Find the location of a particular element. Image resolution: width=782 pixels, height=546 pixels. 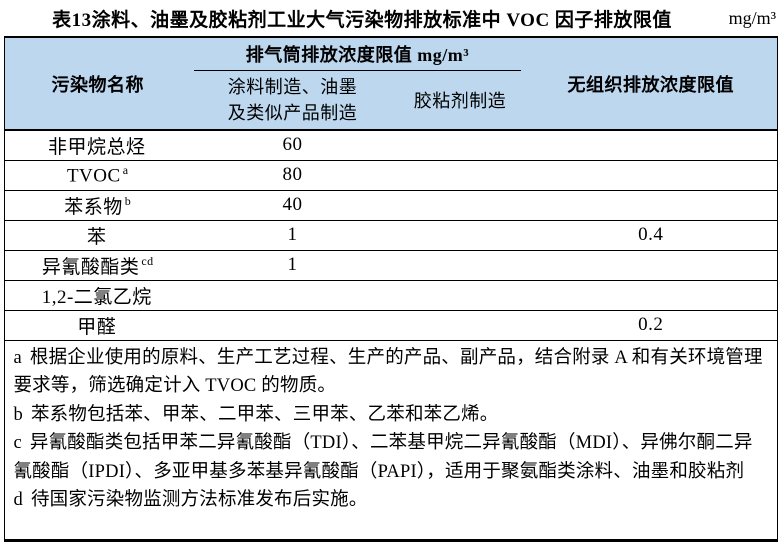

footnote-text: 待国家污染物监测方法标准发布后实施。 is located at coordinates (199, 500).